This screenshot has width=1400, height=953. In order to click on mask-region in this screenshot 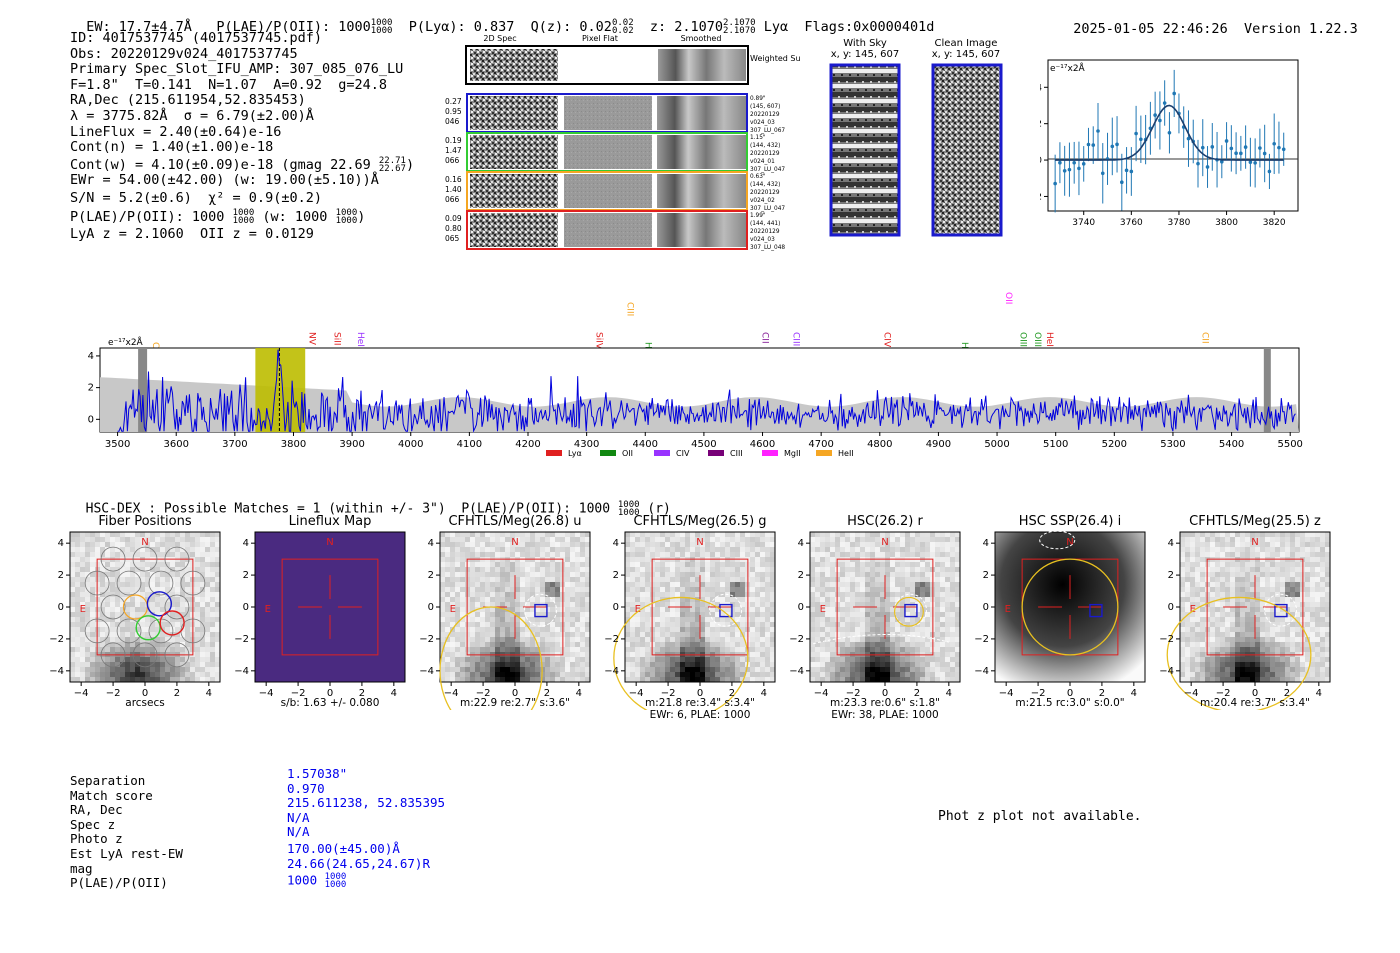, I will do `click(143, 390)`.